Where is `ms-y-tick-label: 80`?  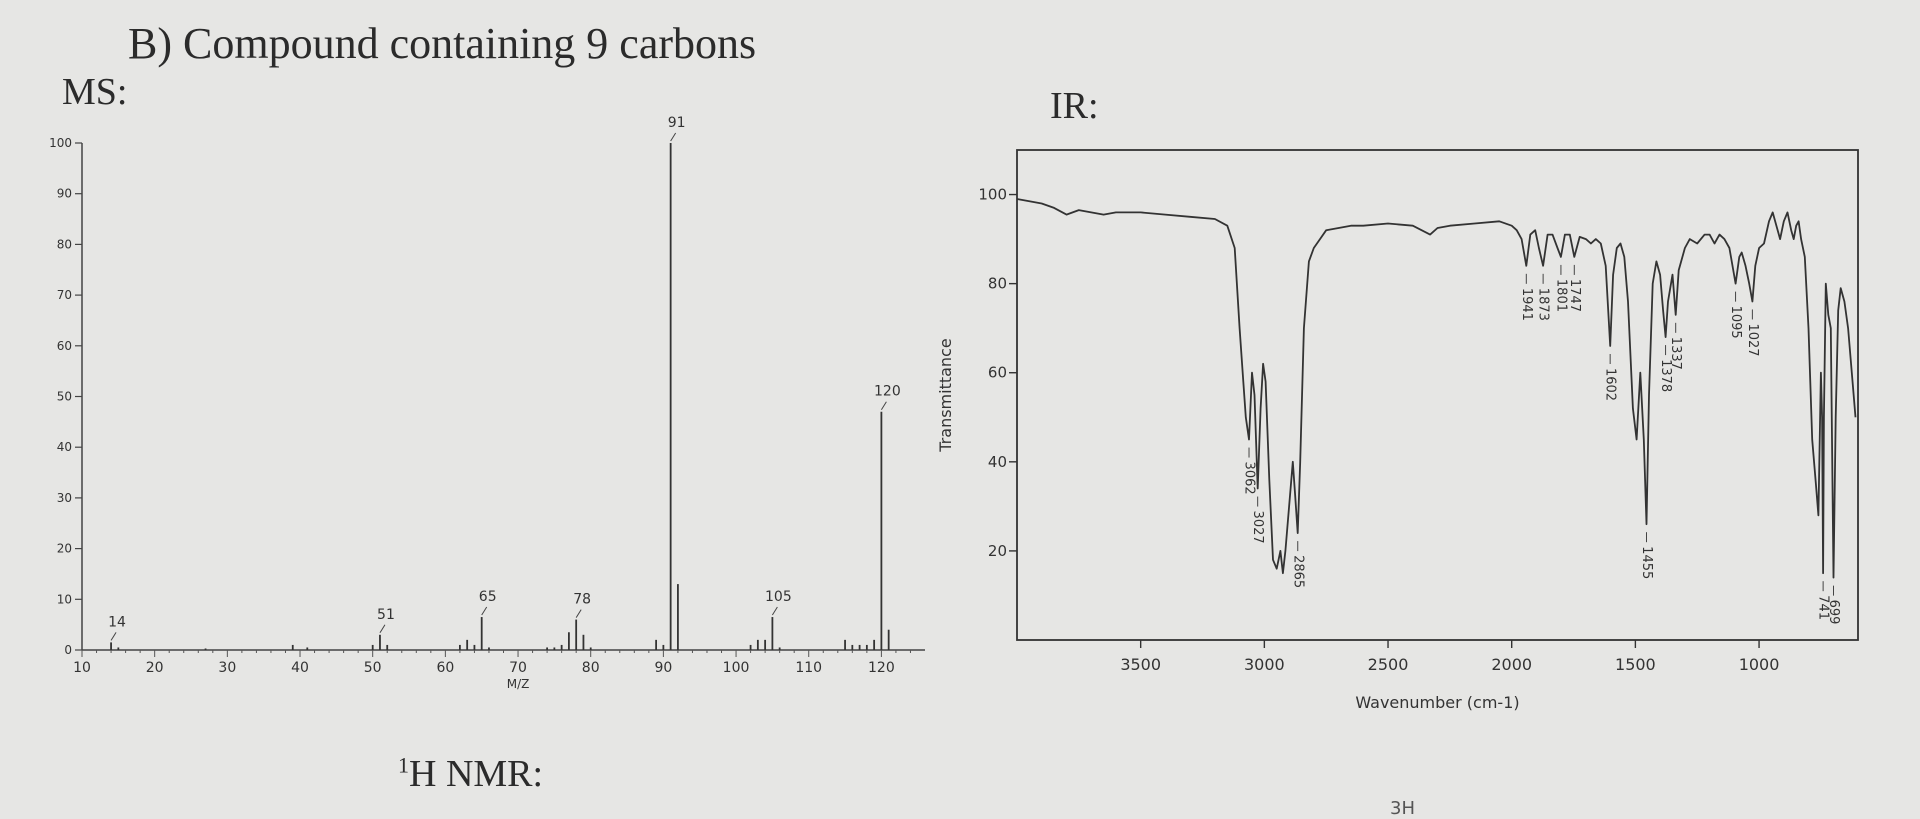 ms-y-tick-label: 80 is located at coordinates (64, 244).